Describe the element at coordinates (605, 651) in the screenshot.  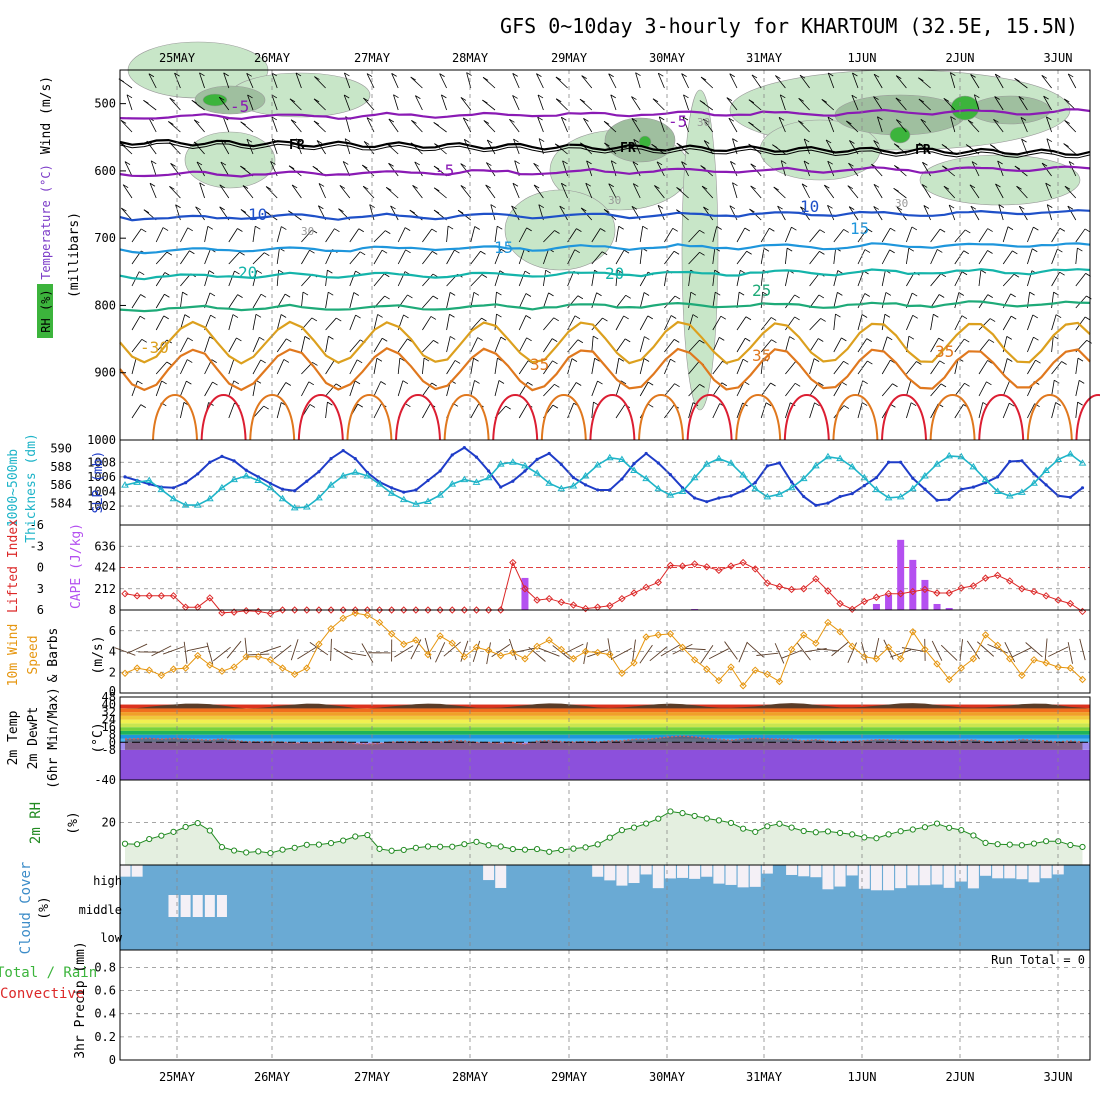
I see `panel-frame-wind` at that location.